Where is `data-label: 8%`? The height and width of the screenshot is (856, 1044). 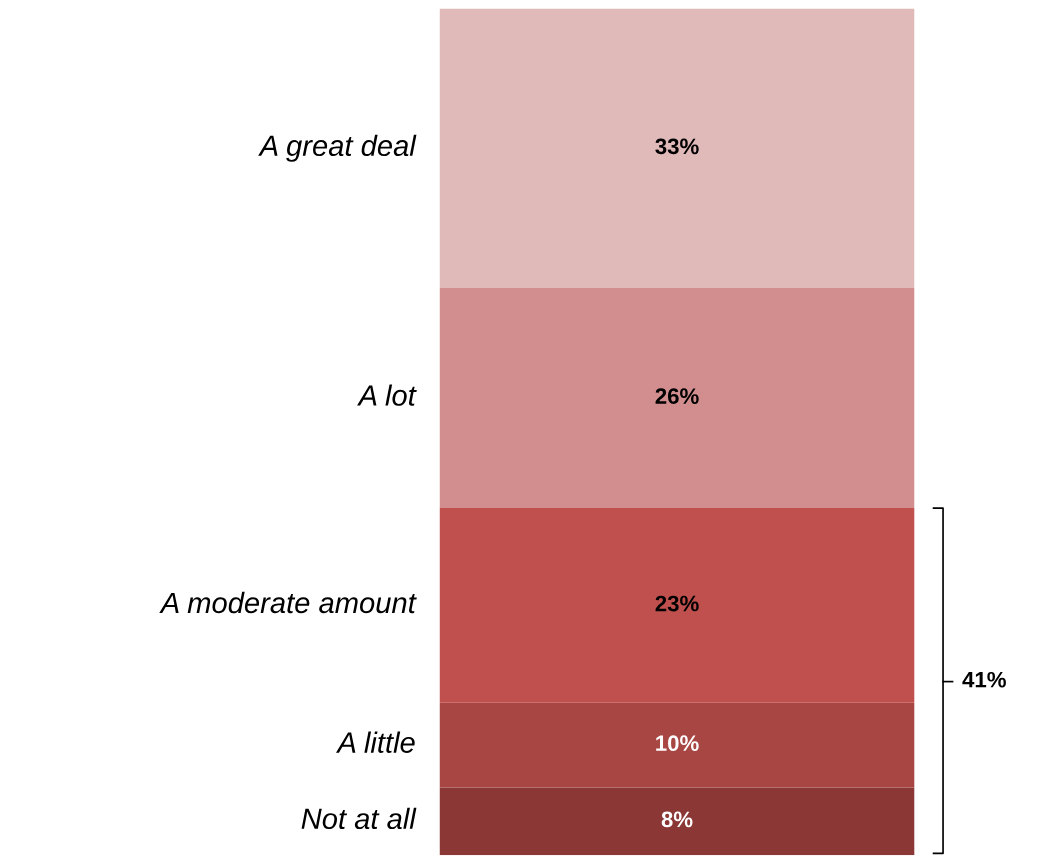 data-label: 8% is located at coordinates (677, 819).